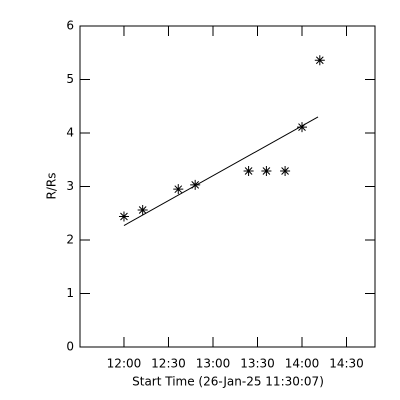 The height and width of the screenshot is (400, 400). I want to click on y-tick-label: 5, so click(70, 79).